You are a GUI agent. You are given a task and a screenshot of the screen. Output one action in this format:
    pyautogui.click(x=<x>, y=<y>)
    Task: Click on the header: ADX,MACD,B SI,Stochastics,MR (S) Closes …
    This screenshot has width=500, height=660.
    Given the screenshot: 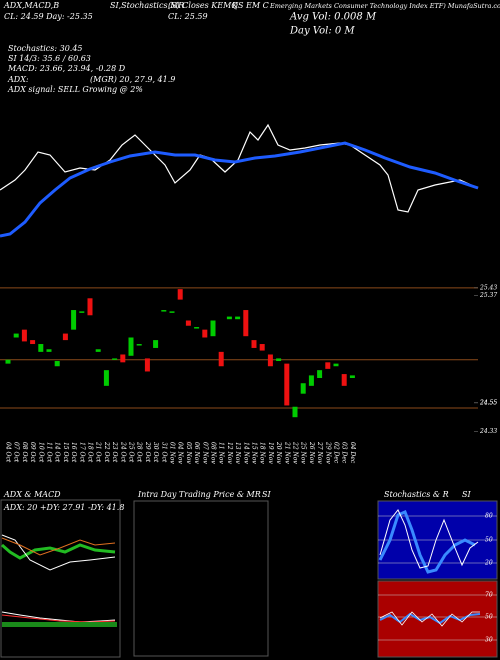 What is the action you would take?
    pyautogui.click(x=251, y=47)
    